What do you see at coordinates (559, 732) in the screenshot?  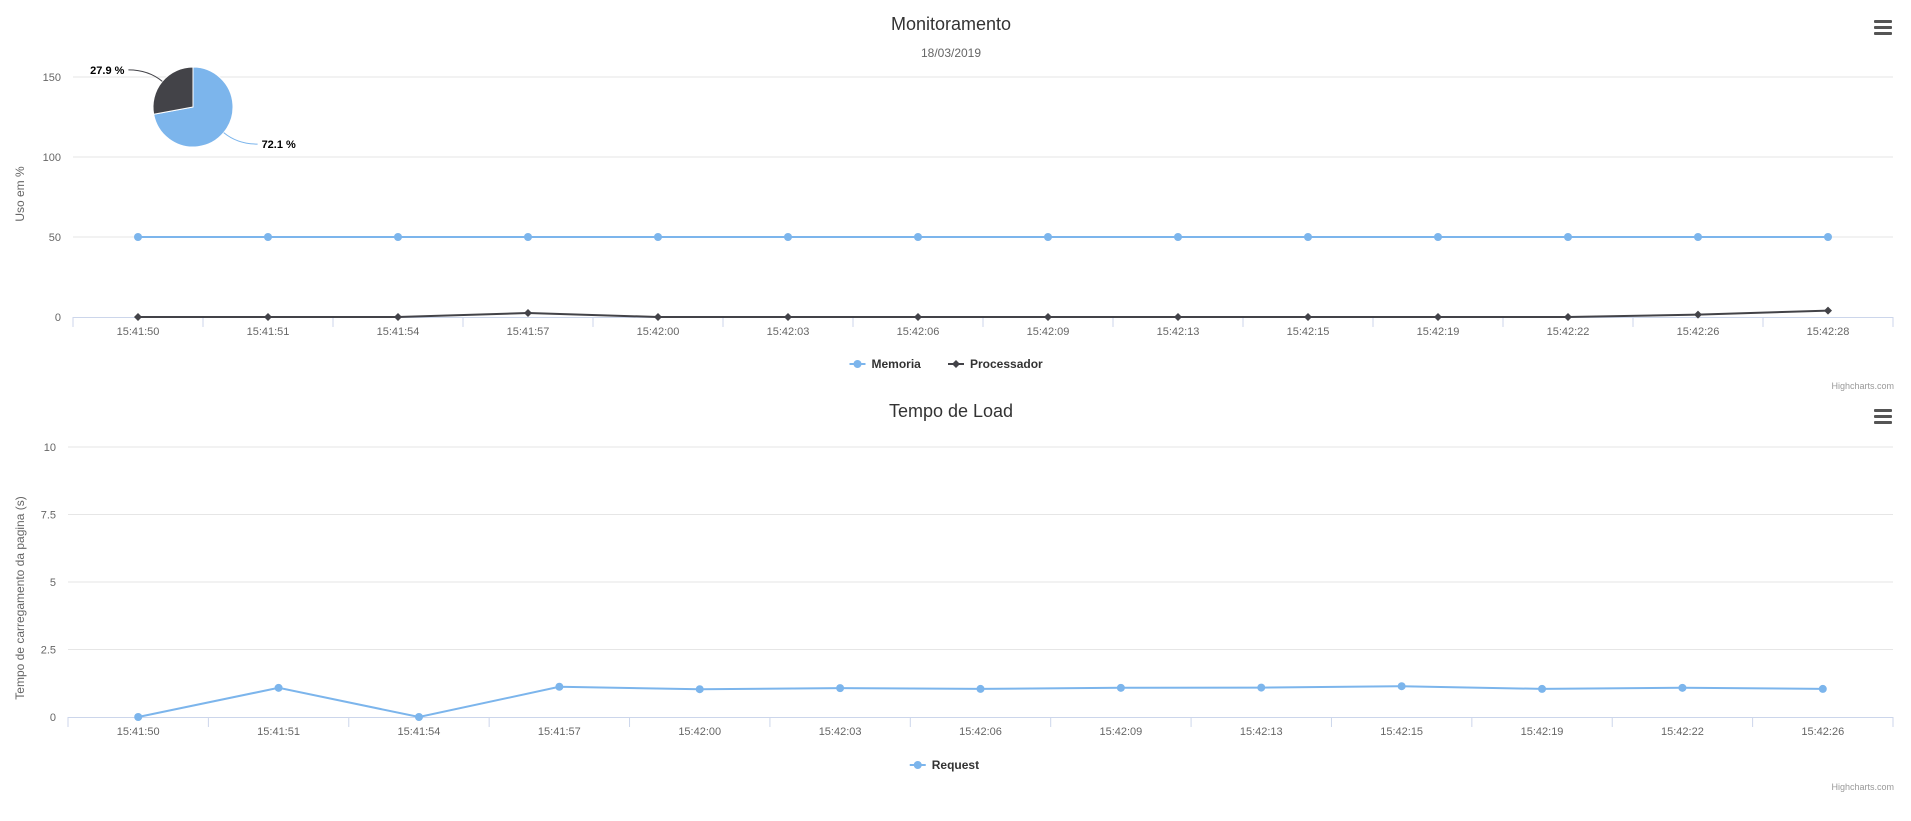 I see `x-tick-label: 15:41:57` at bounding box center [559, 732].